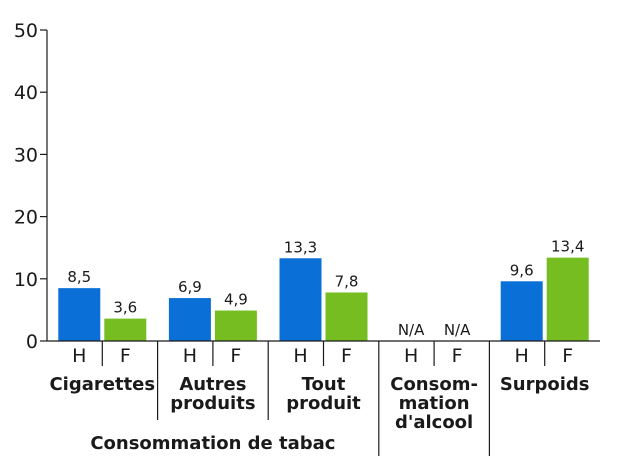  I want to click on data-label: 3,6, so click(125, 308).